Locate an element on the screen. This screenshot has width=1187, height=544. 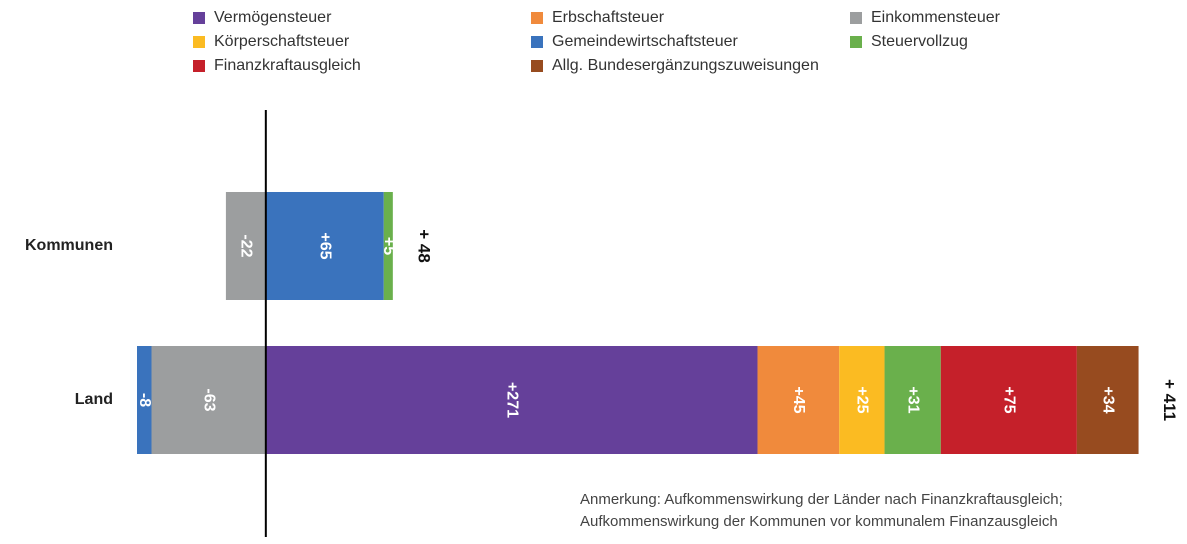
data-label: +75 is located at coordinates (1009, 399).